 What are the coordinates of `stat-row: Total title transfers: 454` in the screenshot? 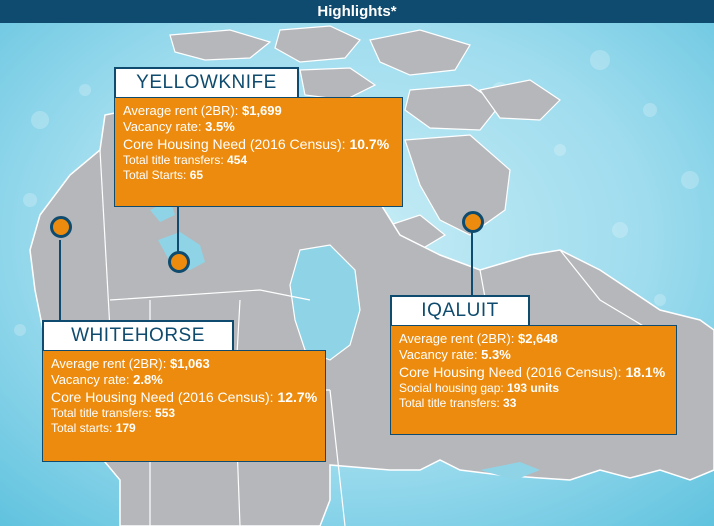 It's located at (185, 160).